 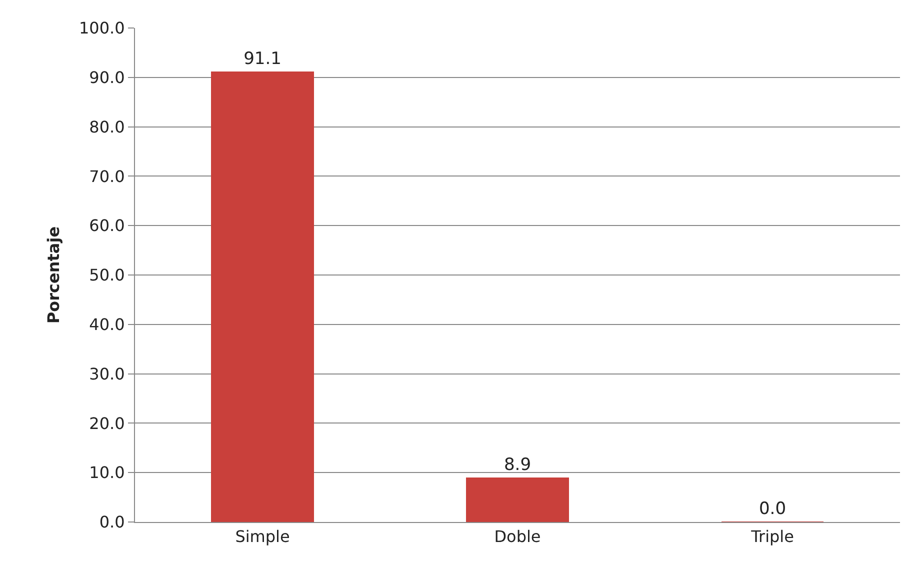 I want to click on data-label: 0.0, so click(x=772, y=509).